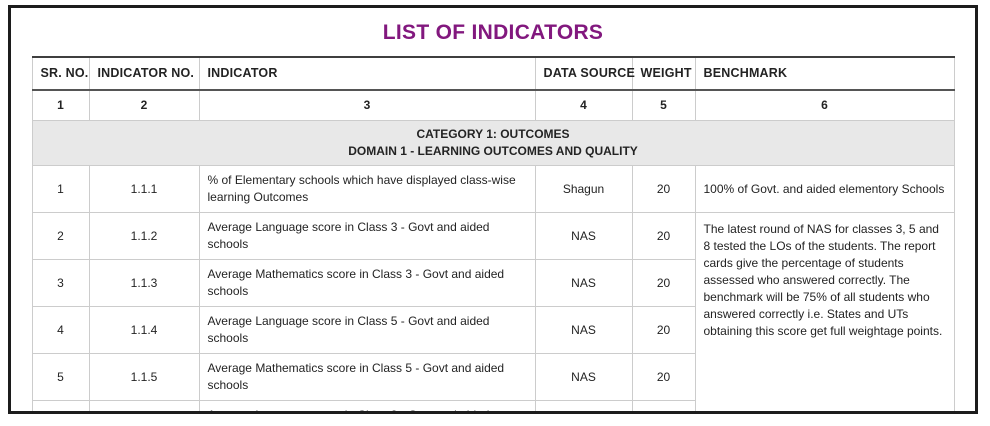  What do you see at coordinates (493, 134) in the screenshot?
I see `category-title: CATEGORY 1: OUTCOMES` at bounding box center [493, 134].